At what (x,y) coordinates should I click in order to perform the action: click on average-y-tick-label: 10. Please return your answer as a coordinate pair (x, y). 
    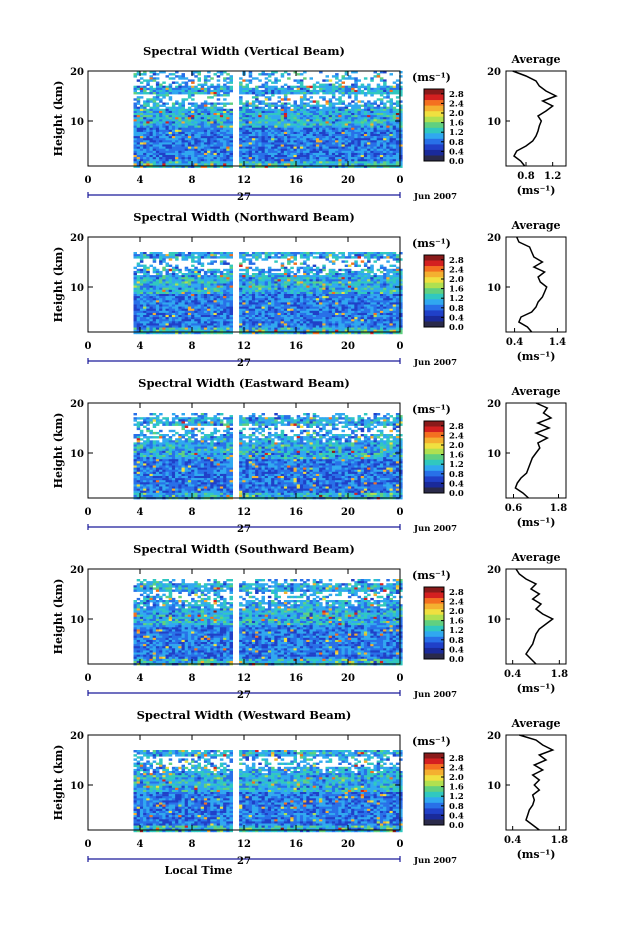
    Looking at the image, I should click on (494, 122).